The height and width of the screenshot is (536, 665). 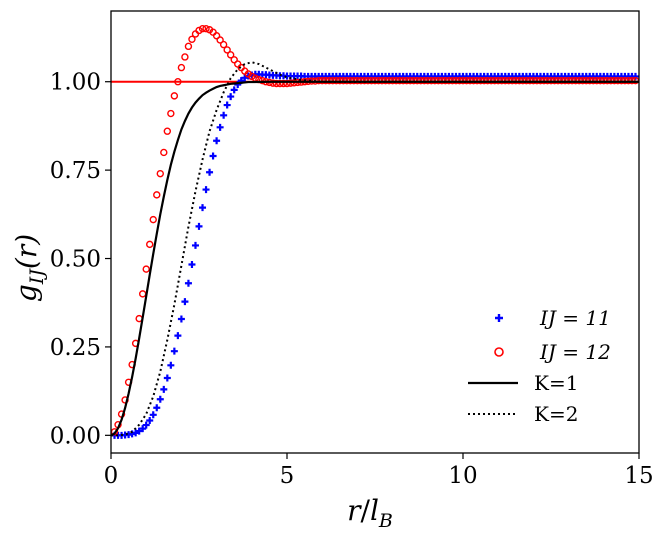 I want to click on legend-marker-plus, so click(x=499, y=318).